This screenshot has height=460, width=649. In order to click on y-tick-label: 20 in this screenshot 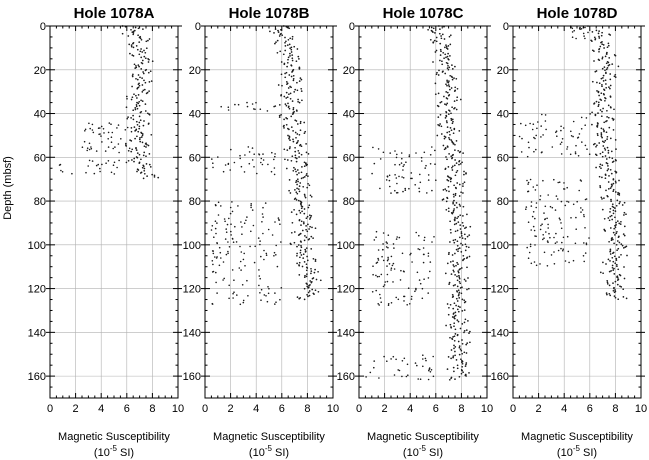, I will do `click(195, 71)`.